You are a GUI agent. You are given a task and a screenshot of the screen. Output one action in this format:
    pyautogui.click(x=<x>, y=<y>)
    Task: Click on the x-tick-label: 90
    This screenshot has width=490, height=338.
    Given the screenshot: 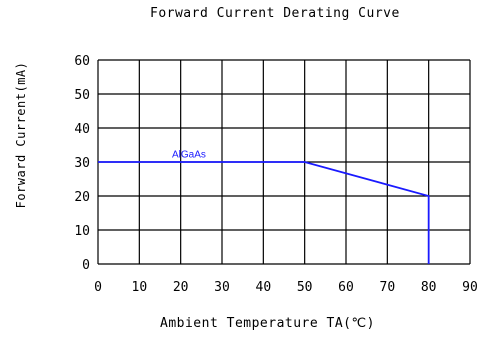 What is the action you would take?
    pyautogui.click(x=470, y=287)
    